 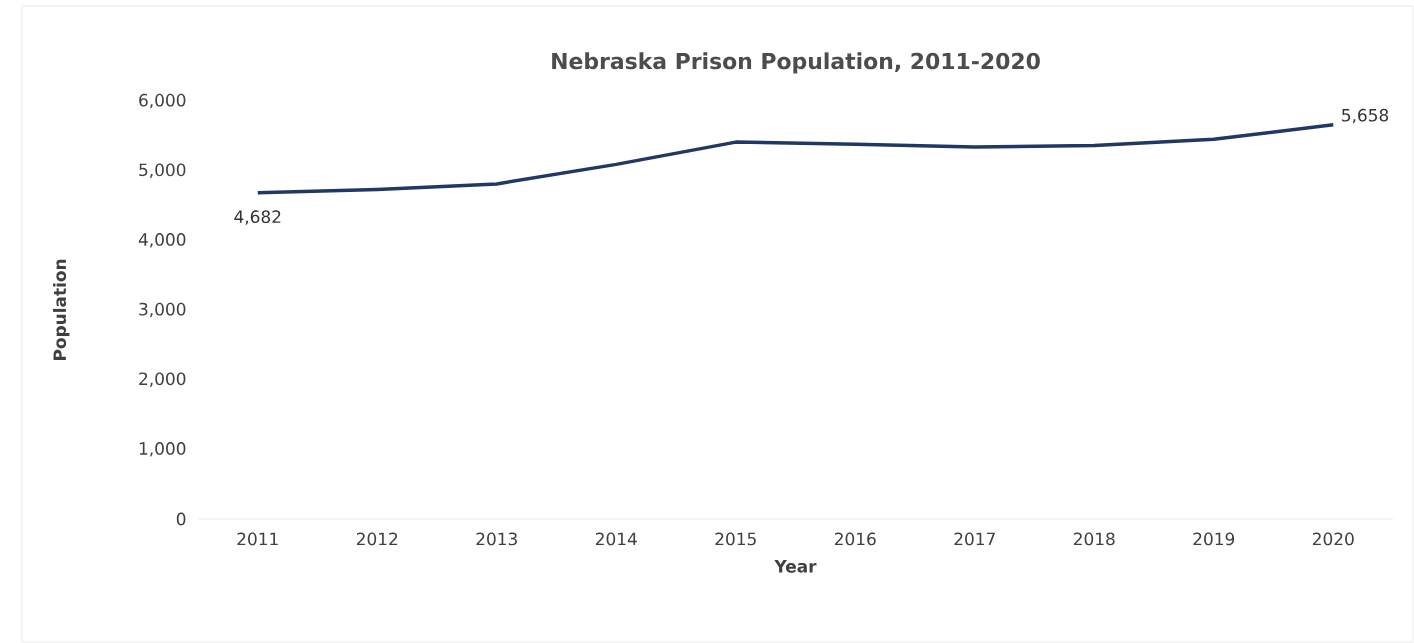 I want to click on x-tick-label: 2020, so click(x=1333, y=539).